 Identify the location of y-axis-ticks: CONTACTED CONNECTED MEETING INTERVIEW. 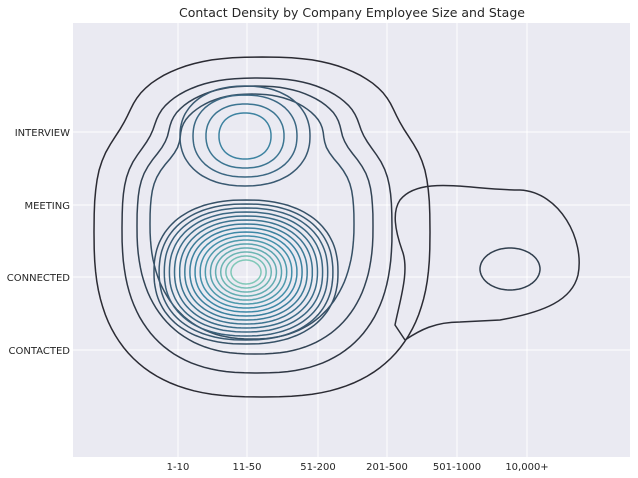
(39, 242).